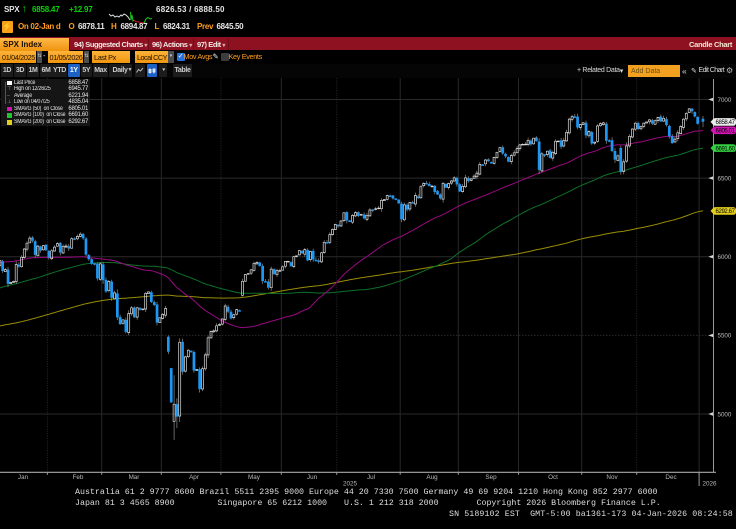 The width and height of the screenshot is (736, 529). What do you see at coordinates (312, 477) in the screenshot?
I see `svg-text: Jun` at bounding box center [312, 477].